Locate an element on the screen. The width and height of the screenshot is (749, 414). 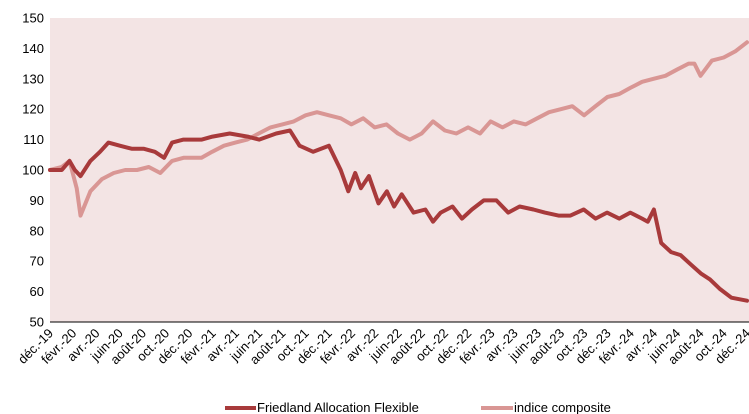
y-tick-label: 60 is located at coordinates (37, 291).